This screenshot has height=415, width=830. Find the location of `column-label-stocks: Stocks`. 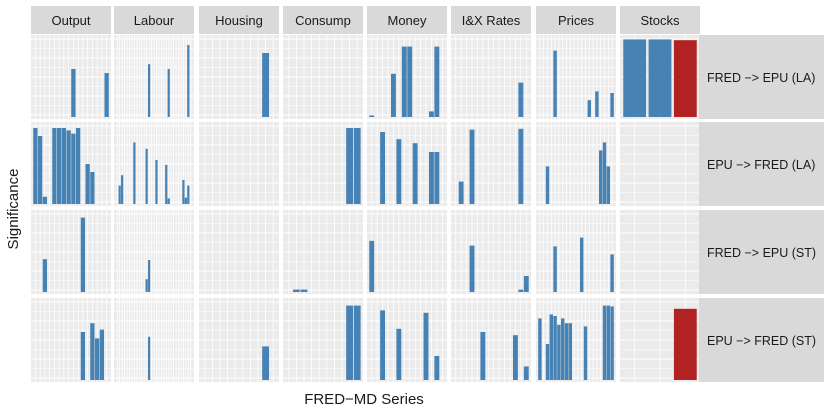

column-label-stocks: Stocks is located at coordinates (660, 20).